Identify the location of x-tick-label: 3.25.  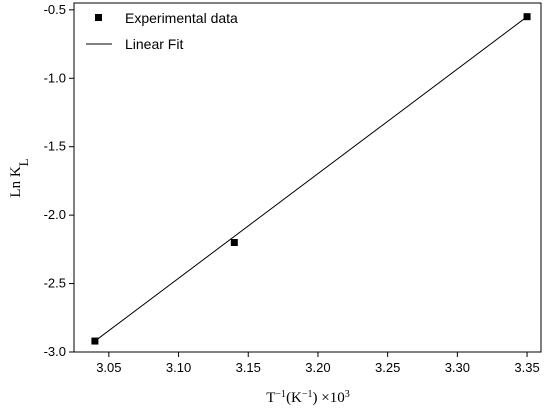
(387, 367).